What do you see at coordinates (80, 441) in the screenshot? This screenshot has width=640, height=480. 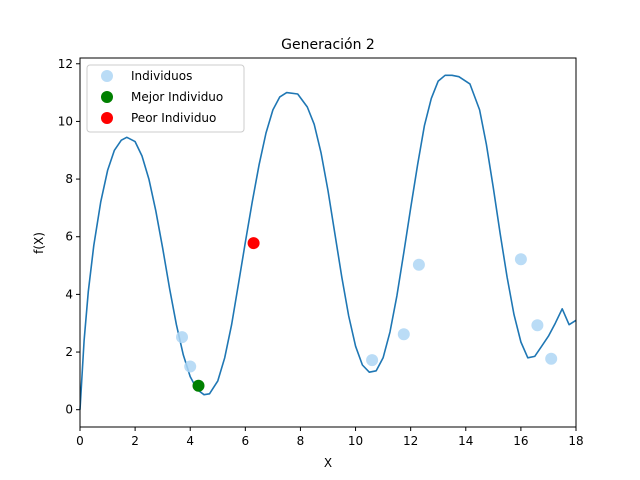 I see `x-tick-label: 0` at bounding box center [80, 441].